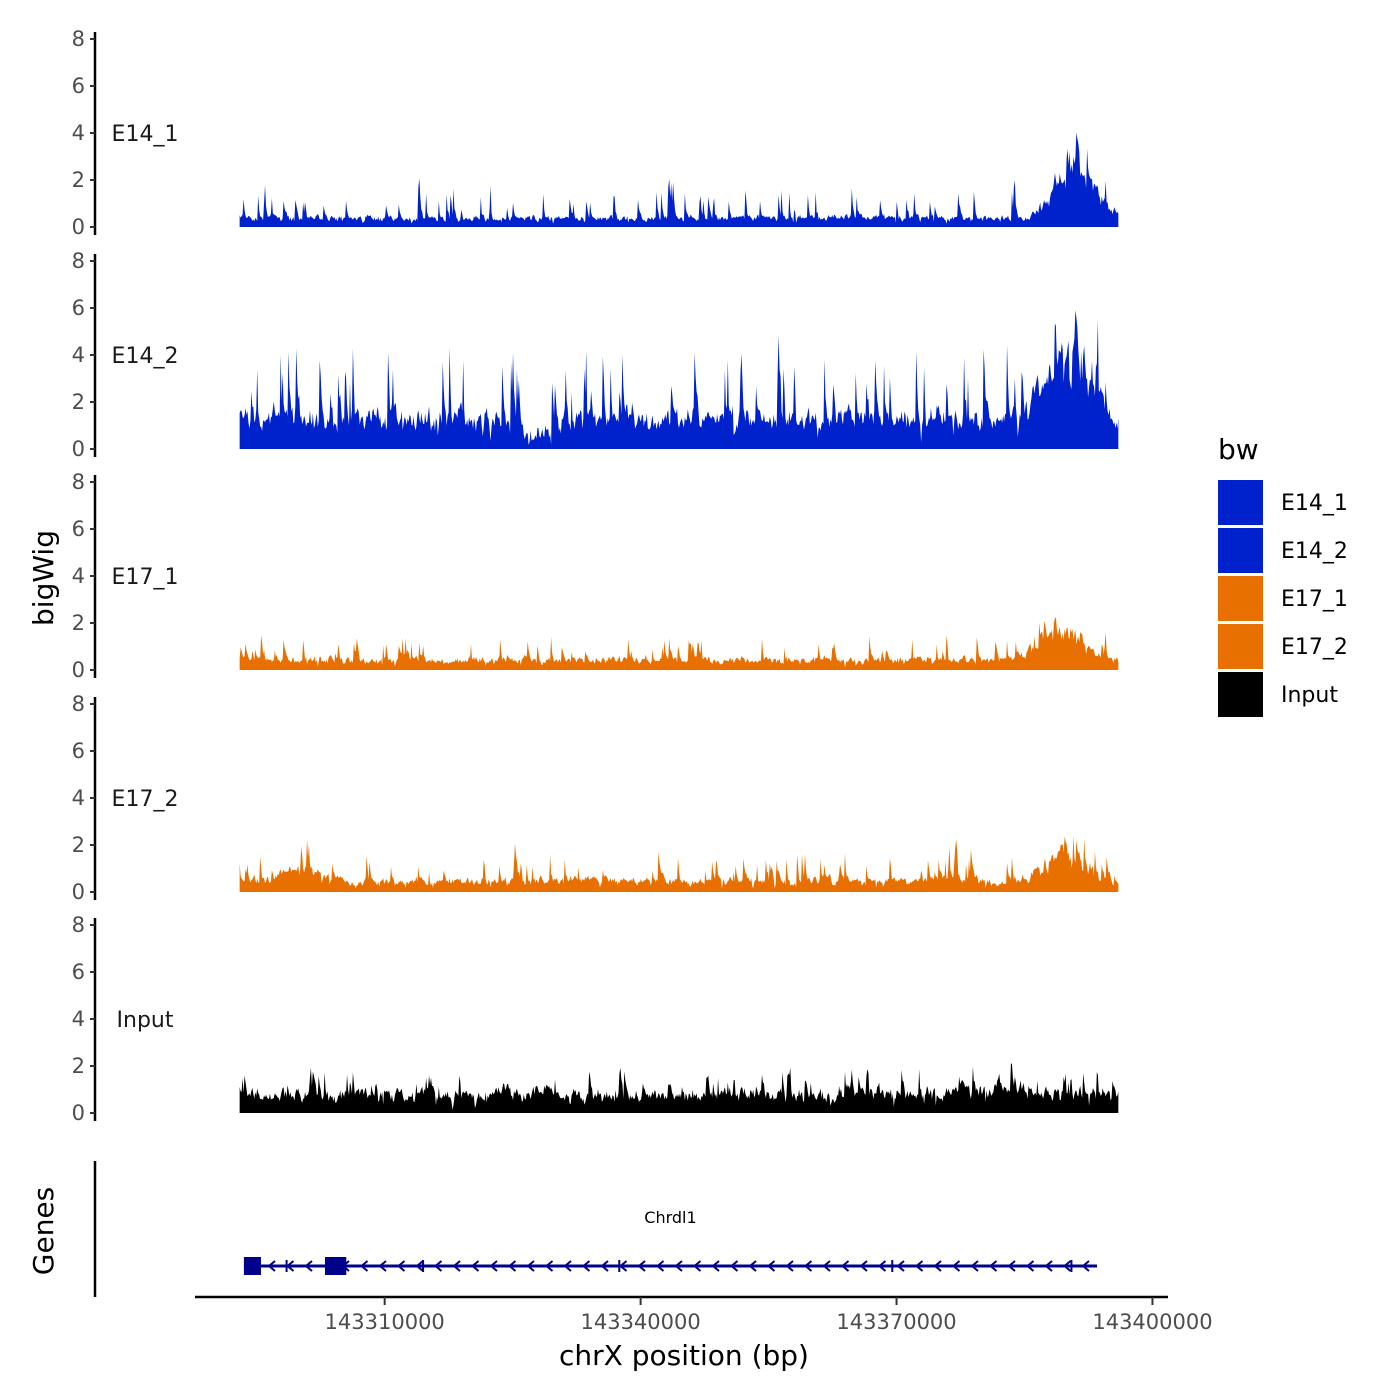 This screenshot has width=1400, height=1400. Describe the element at coordinates (252, 1266) in the screenshot. I see `exon-block` at that location.